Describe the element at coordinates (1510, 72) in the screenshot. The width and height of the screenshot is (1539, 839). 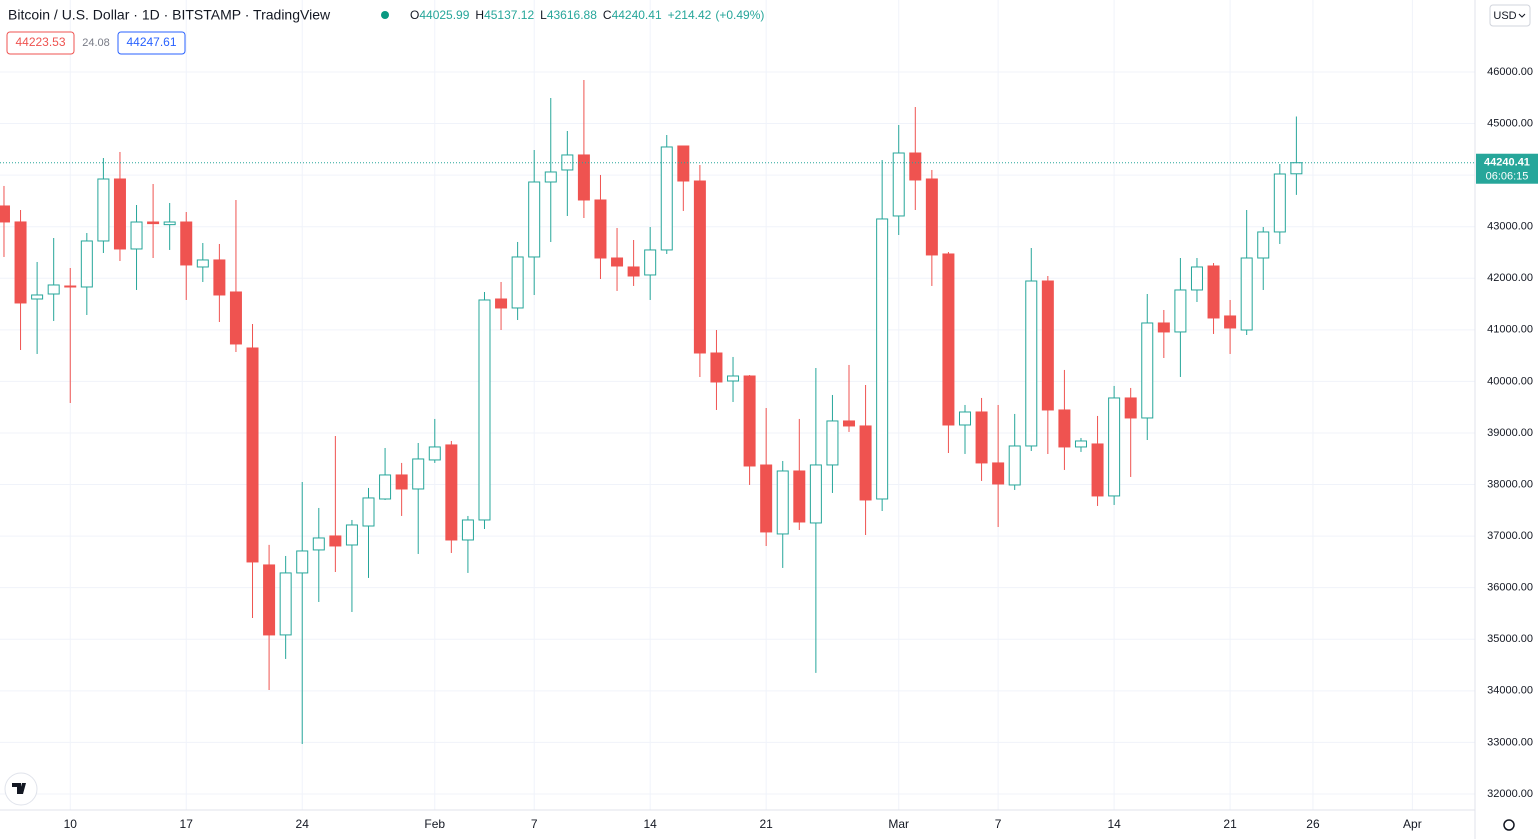
I see `y-tick-label: 46000.00` at that location.